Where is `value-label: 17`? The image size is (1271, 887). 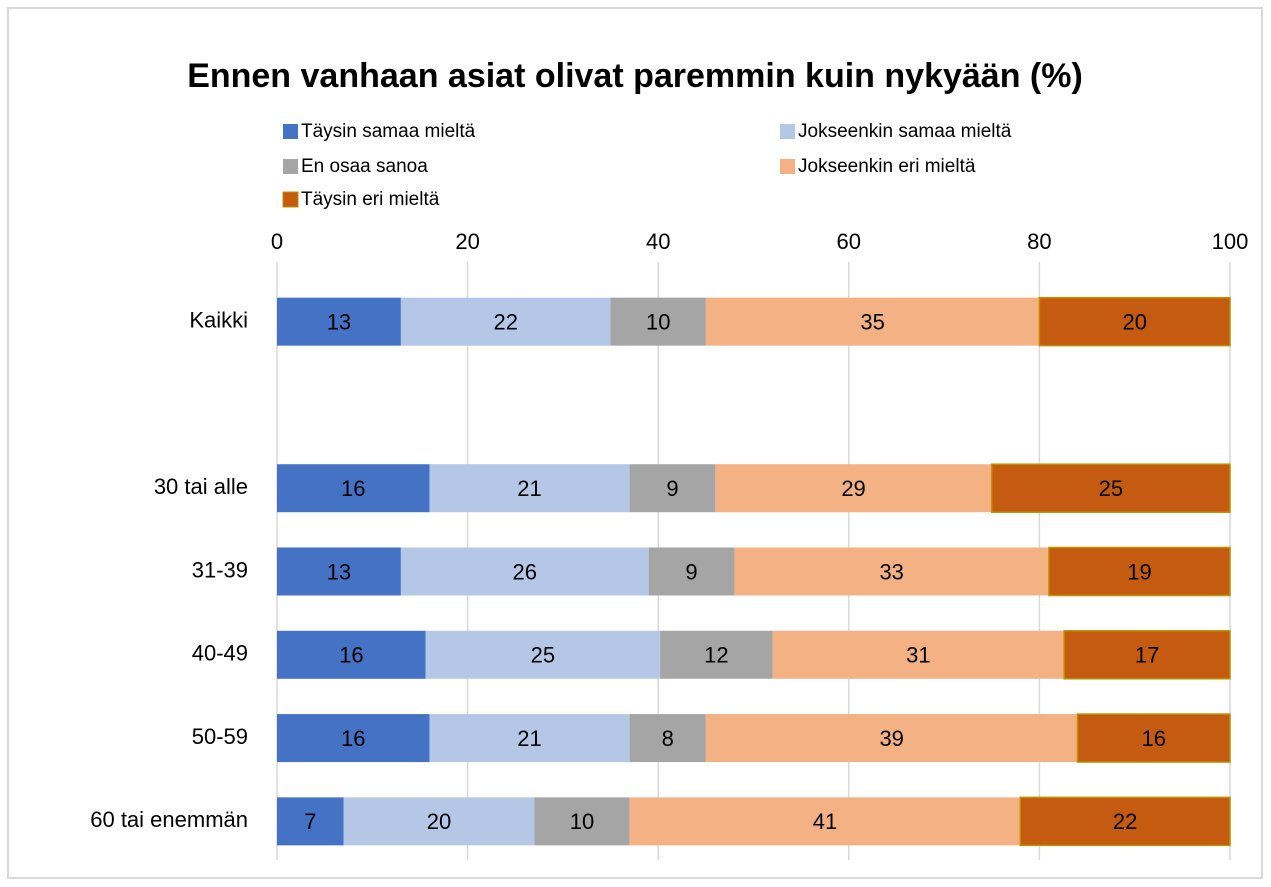 value-label: 17 is located at coordinates (1147, 655).